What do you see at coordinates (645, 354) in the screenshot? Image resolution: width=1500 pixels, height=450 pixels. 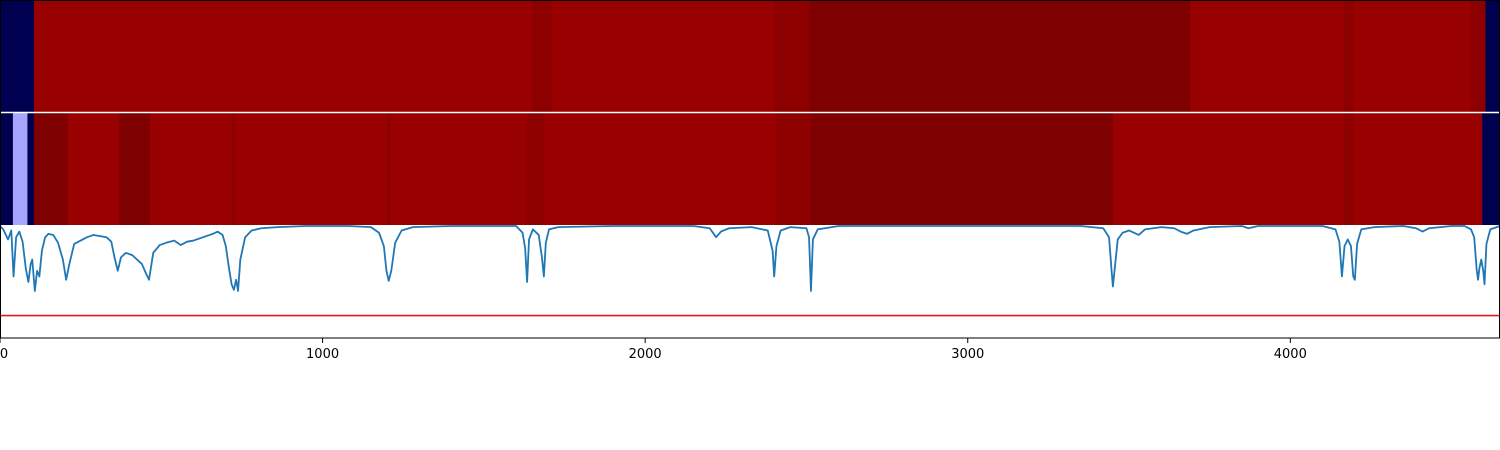 I see `x-tick-label-2: 2000` at bounding box center [645, 354].